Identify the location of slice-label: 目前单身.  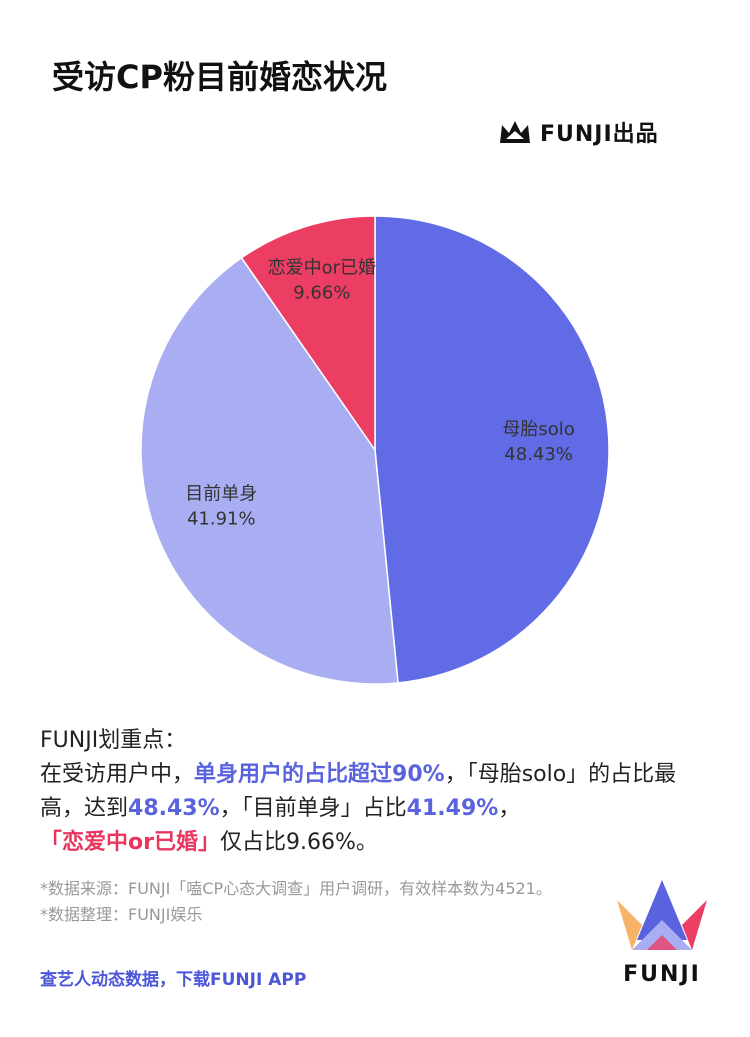
(221, 494).